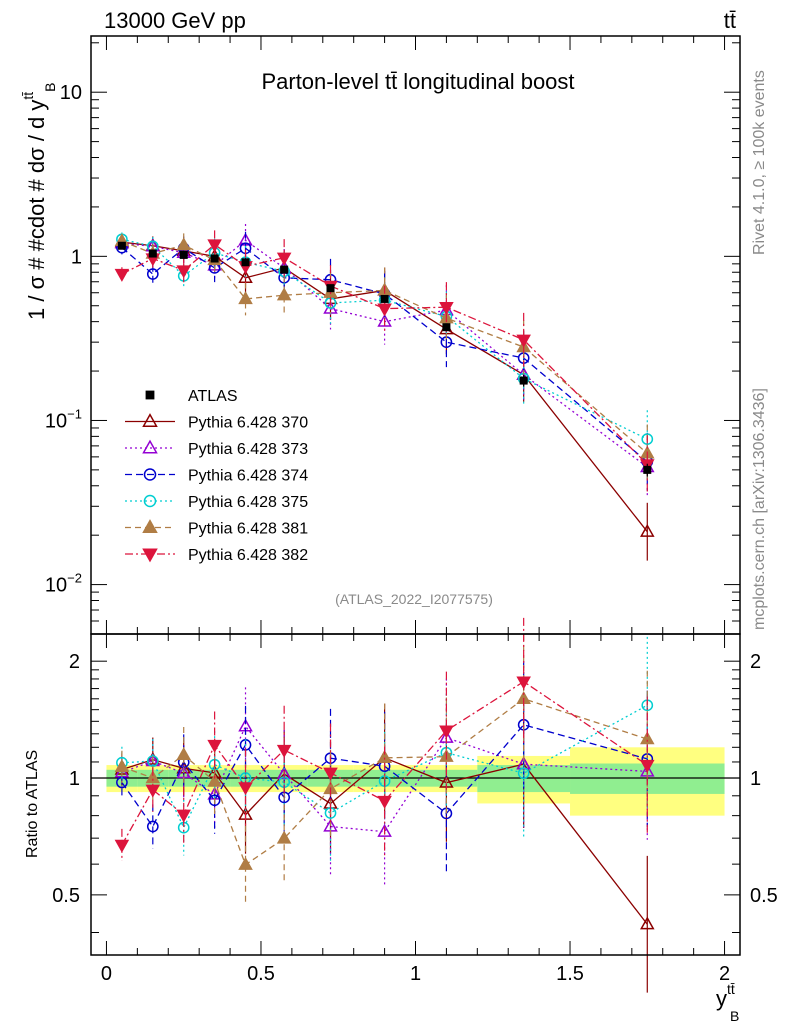  I want to click on legend-entry: ATLAS, so click(191, 396).